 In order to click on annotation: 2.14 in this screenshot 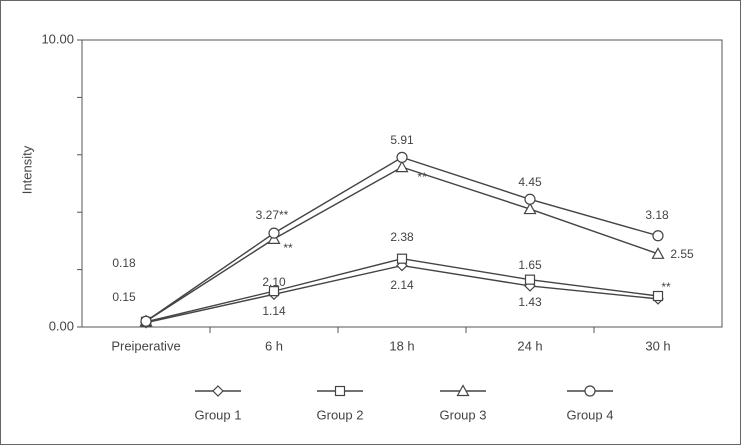, I will do `click(402, 285)`.